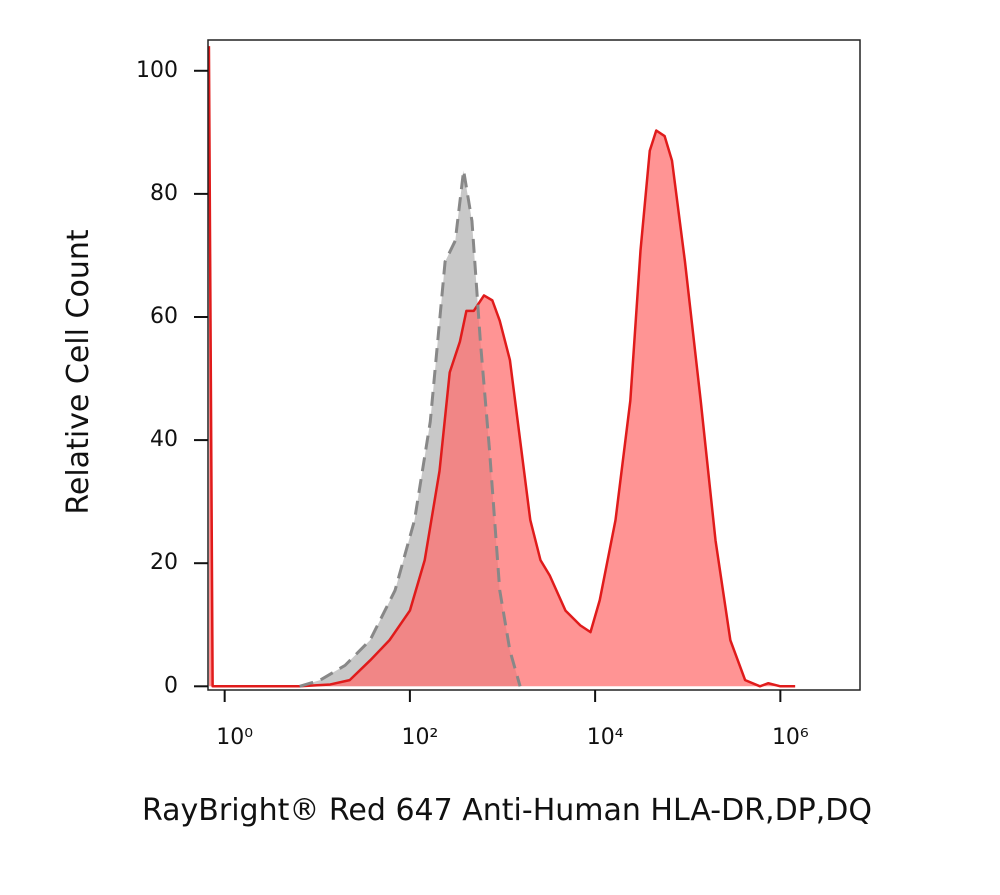 The width and height of the screenshot is (1000, 895). I want to click on x-tick-label: 10², so click(419, 737).